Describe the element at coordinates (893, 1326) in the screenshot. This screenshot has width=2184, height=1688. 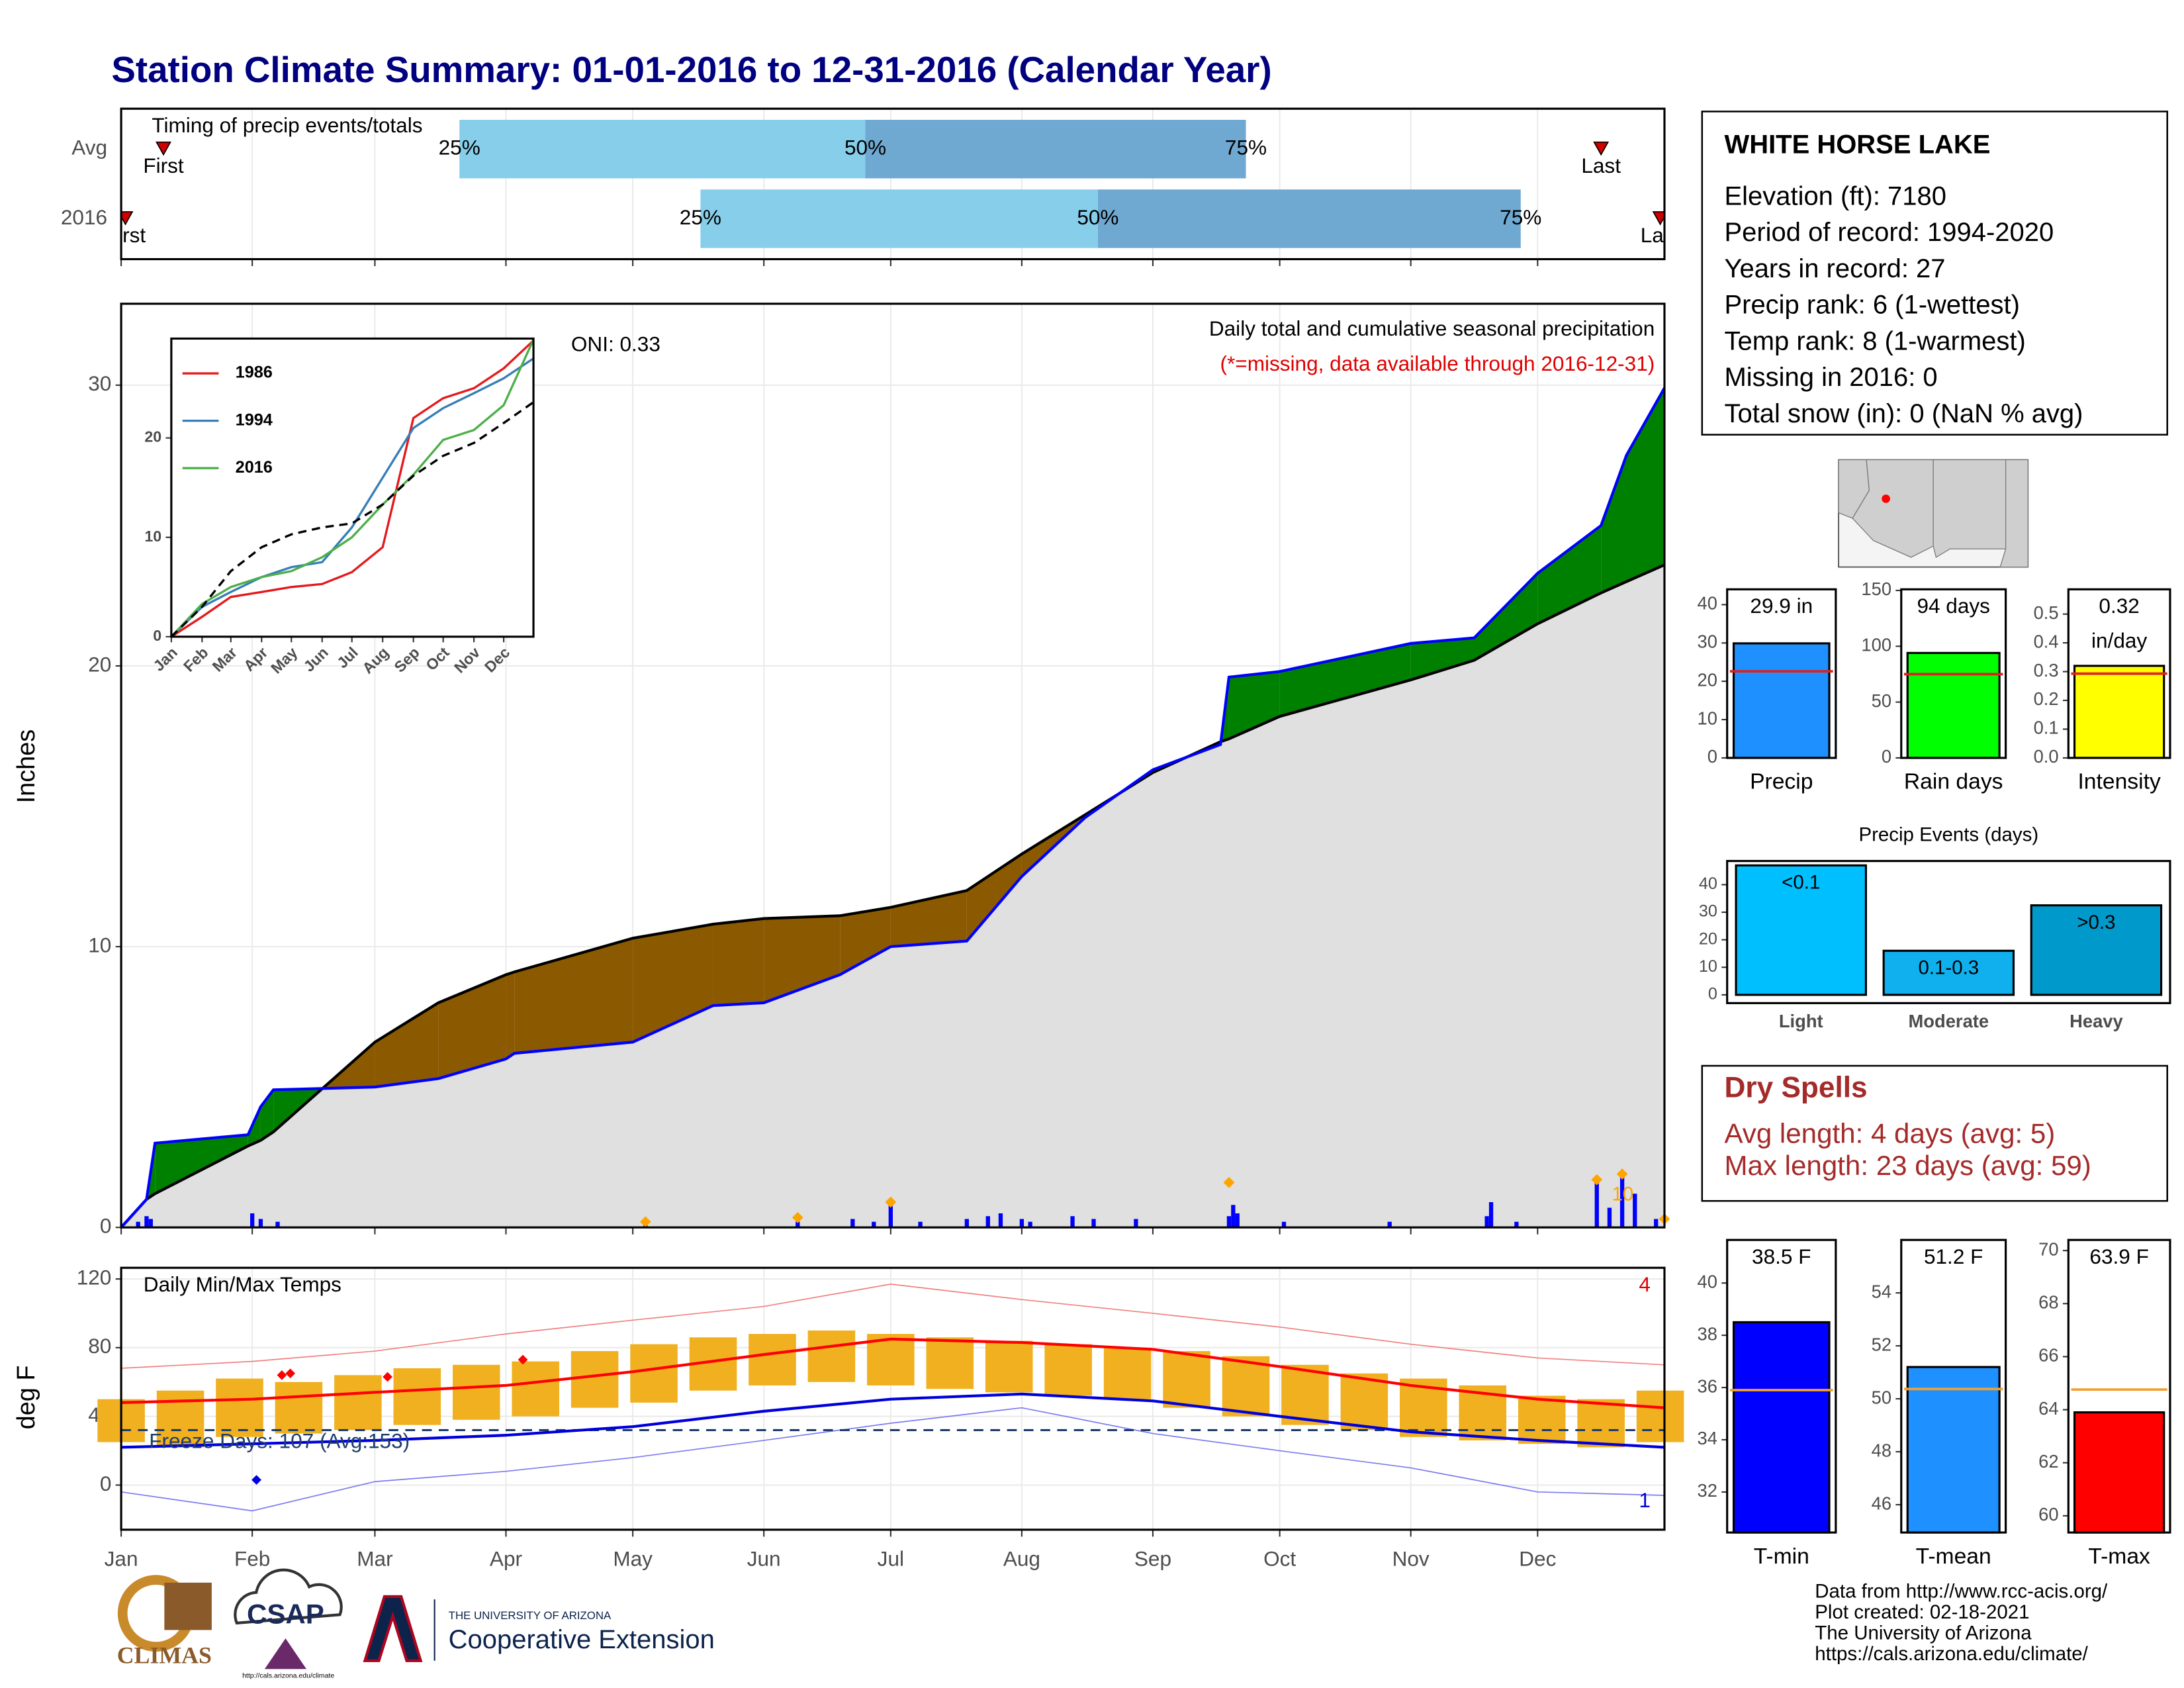
I see `record-max-line` at that location.